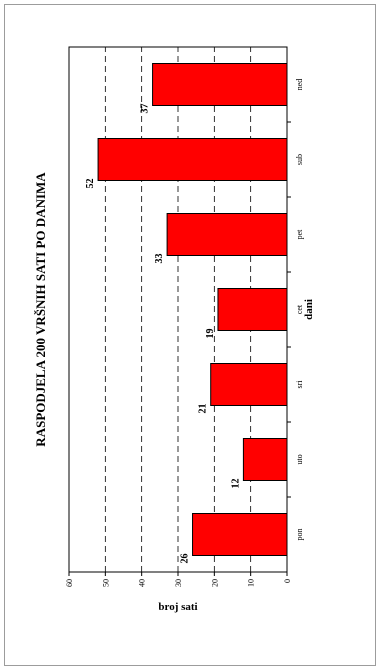 Image resolution: width=382 pixels, height=670 pixels. What do you see at coordinates (251, 583) in the screenshot?
I see `y-tick-label: 10` at bounding box center [251, 583].